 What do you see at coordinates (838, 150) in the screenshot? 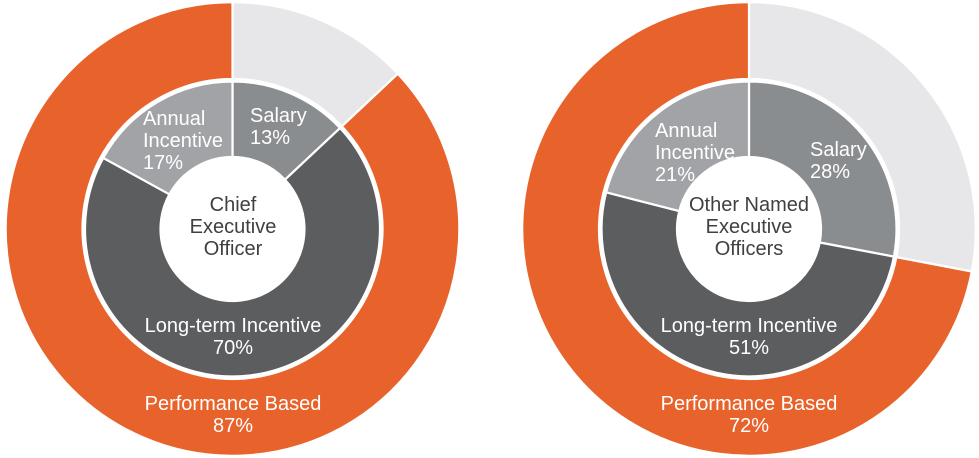
I see `oneo-salary-name: Salary` at bounding box center [838, 150].